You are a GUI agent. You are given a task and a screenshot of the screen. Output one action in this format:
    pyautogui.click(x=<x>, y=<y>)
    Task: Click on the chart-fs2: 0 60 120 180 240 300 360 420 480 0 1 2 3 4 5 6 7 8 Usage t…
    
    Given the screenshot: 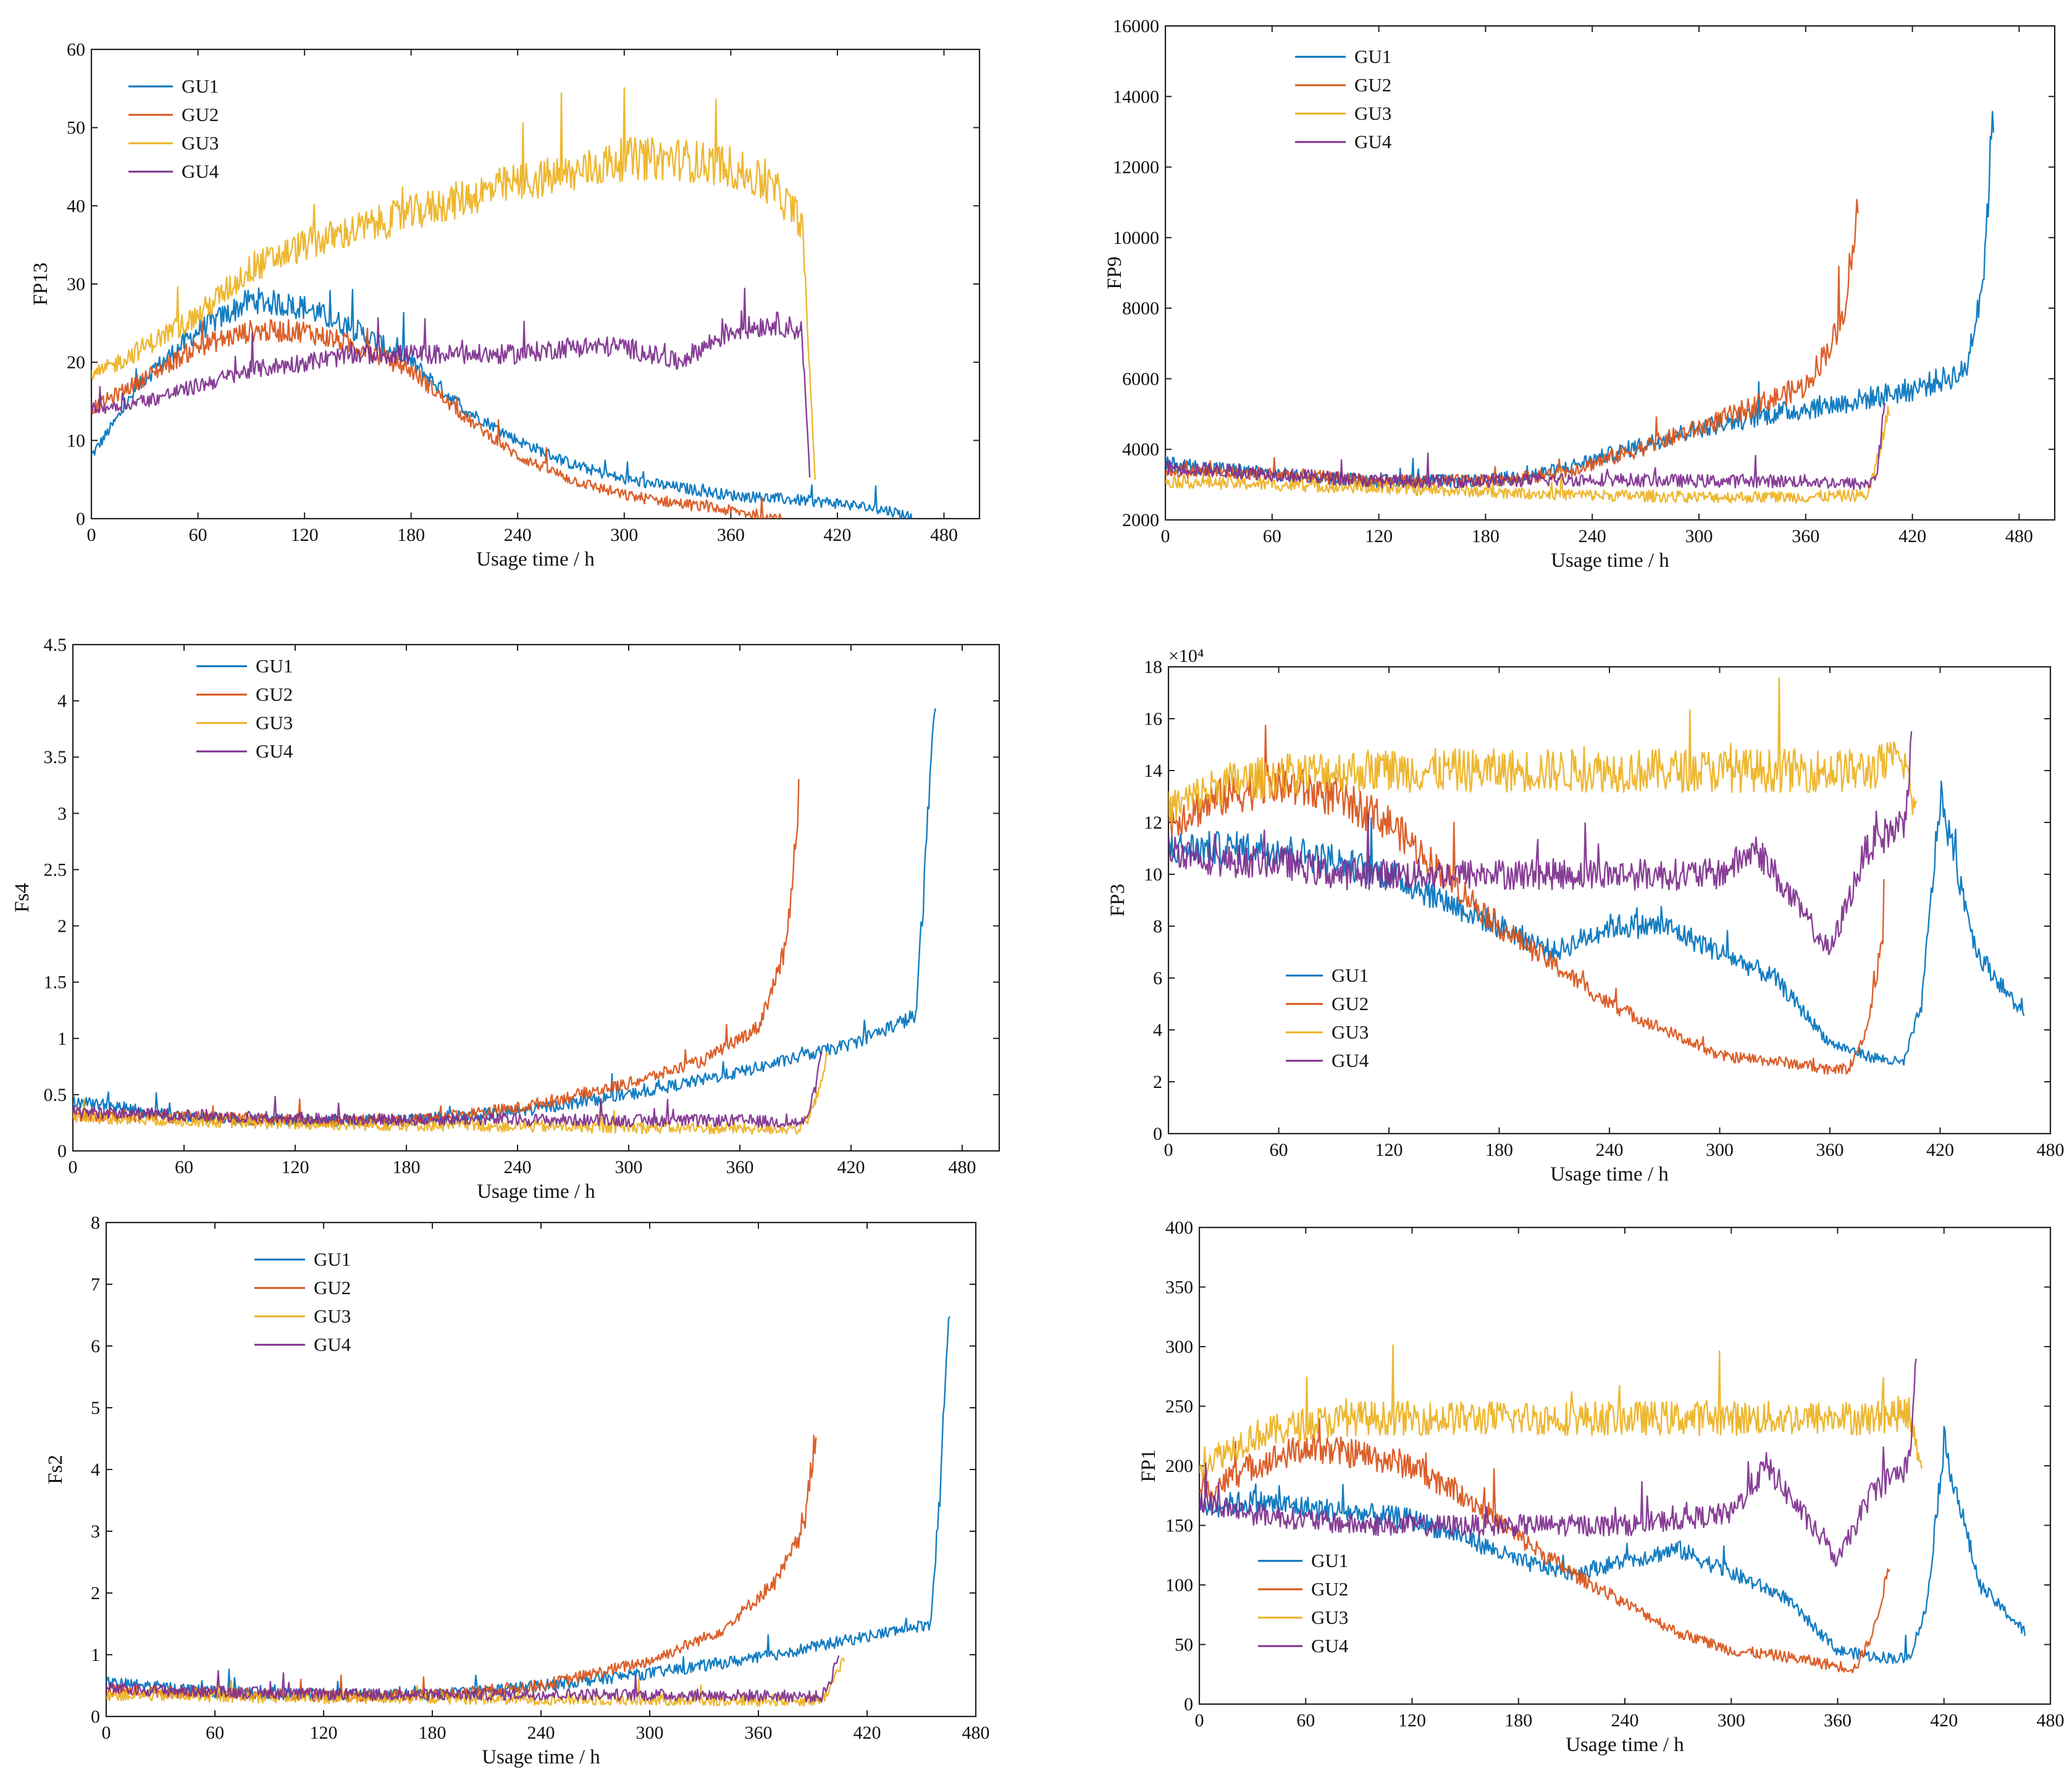 What is the action you would take?
    pyautogui.click(x=517, y=1490)
    